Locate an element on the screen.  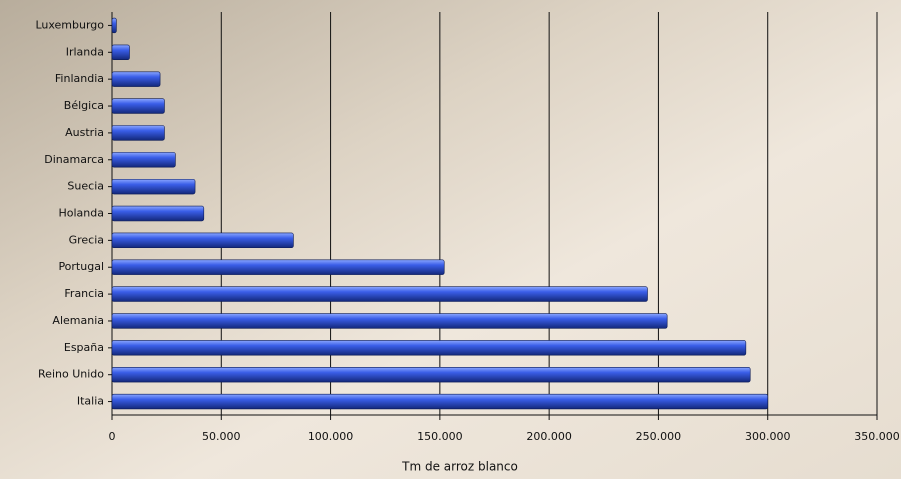
y-tick-label: Bélgica is located at coordinates (84, 105).